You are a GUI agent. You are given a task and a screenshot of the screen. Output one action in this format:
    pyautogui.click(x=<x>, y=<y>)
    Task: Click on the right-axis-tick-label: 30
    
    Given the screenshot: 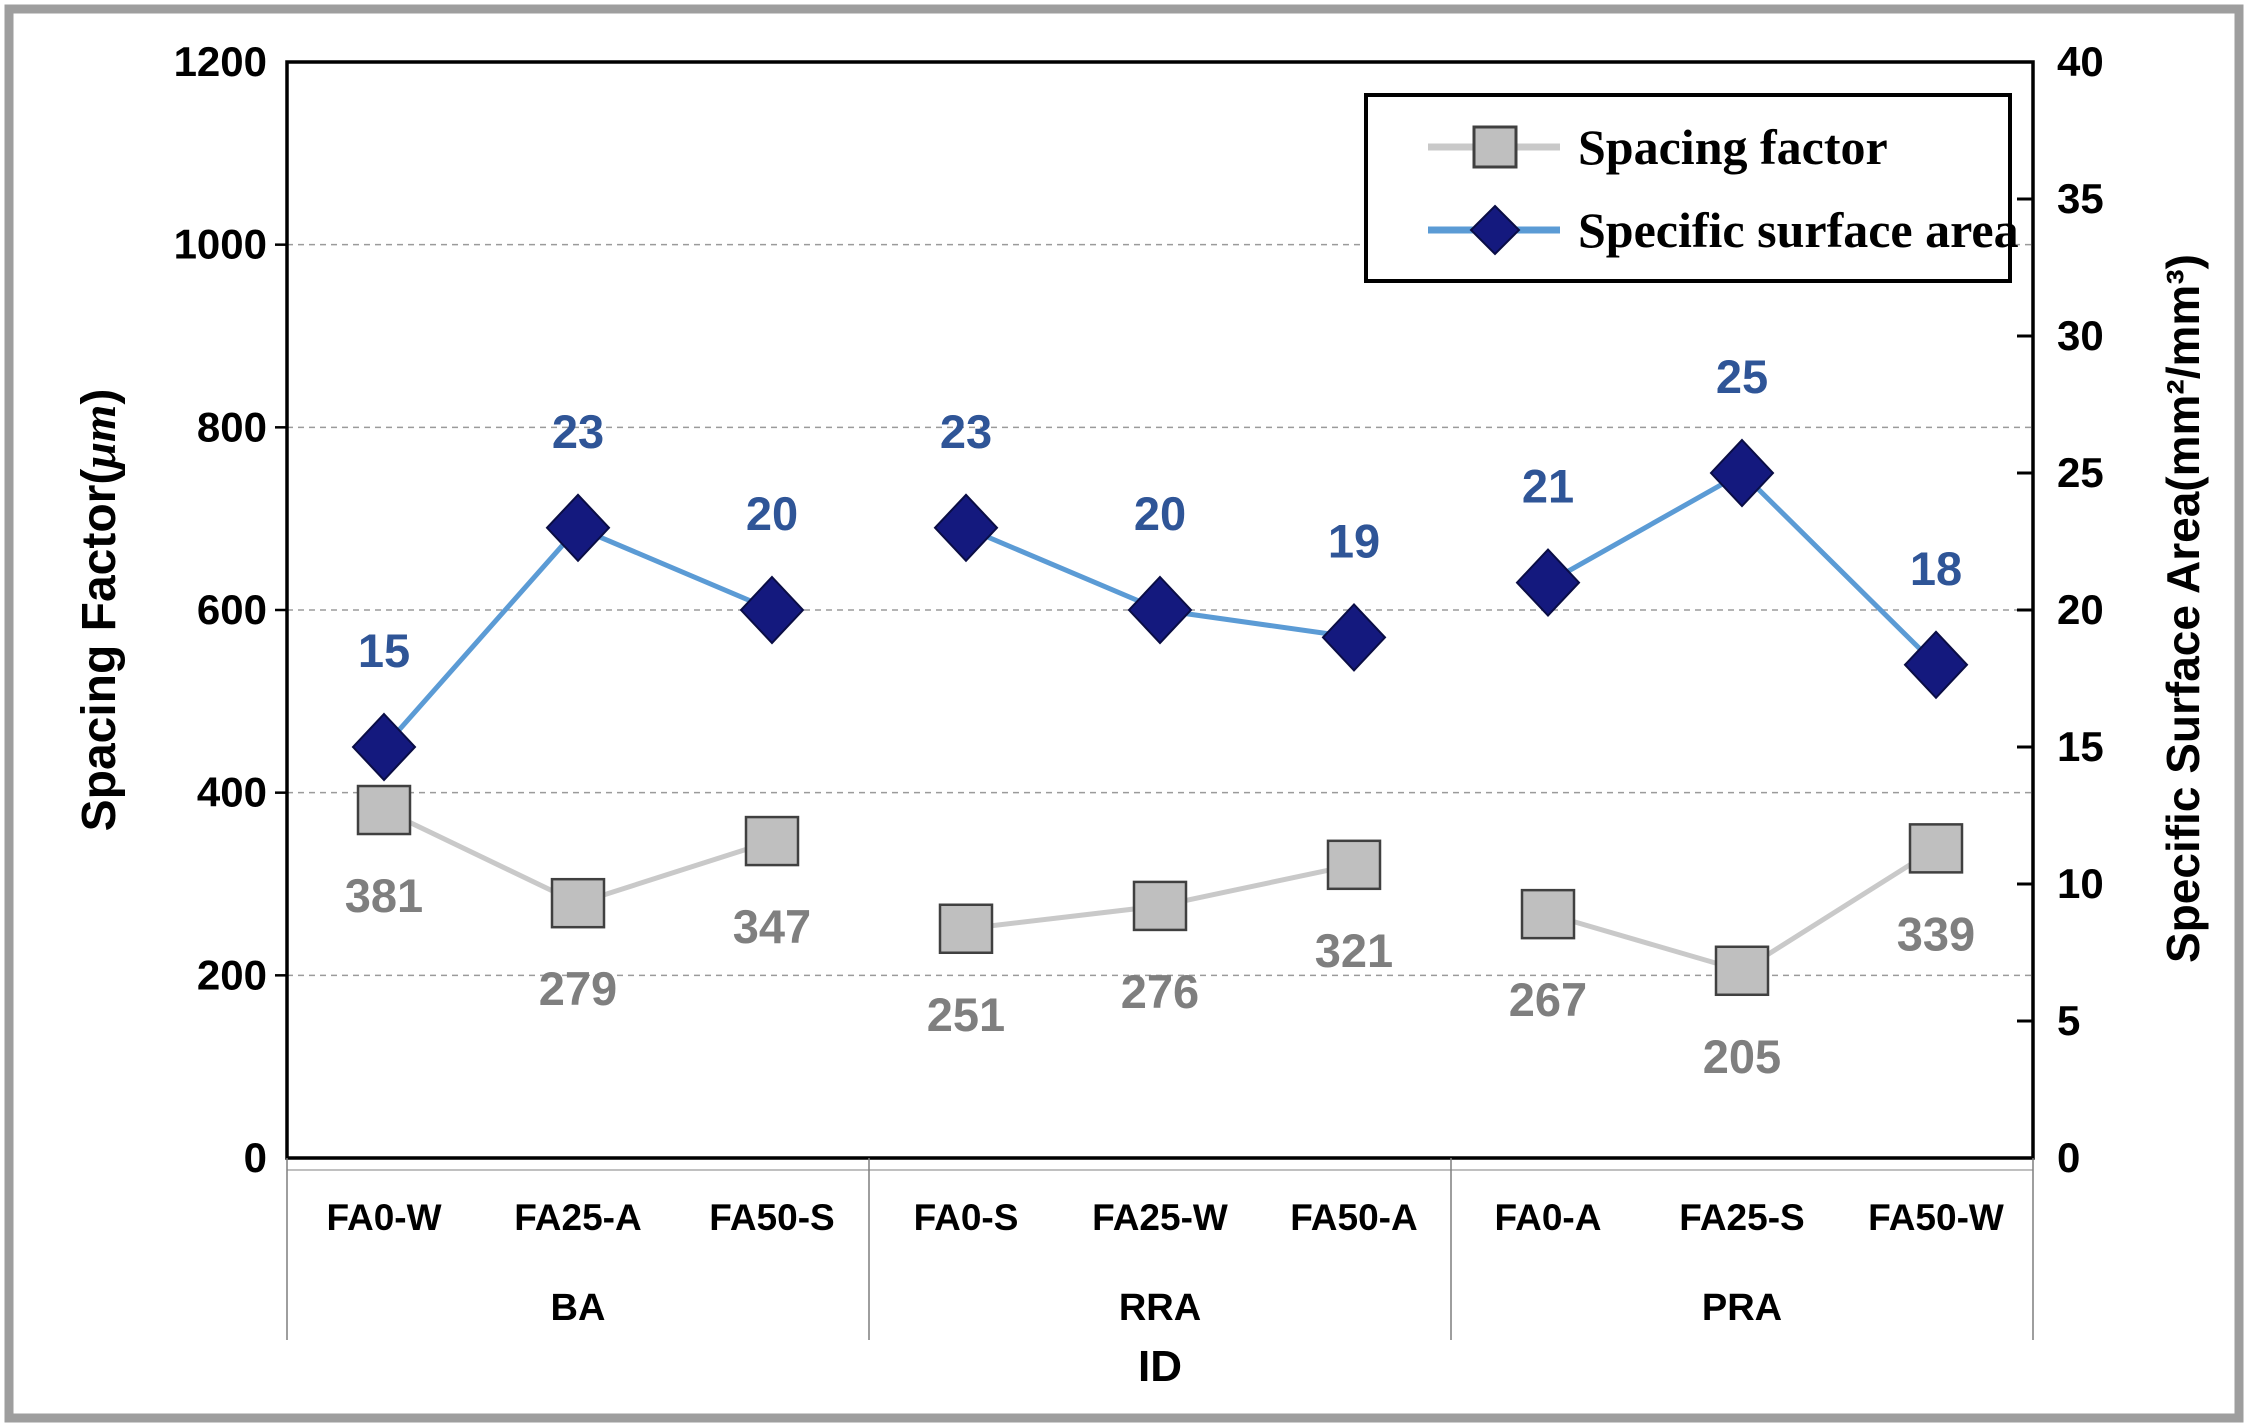 What is the action you would take?
    pyautogui.click(x=2080, y=335)
    